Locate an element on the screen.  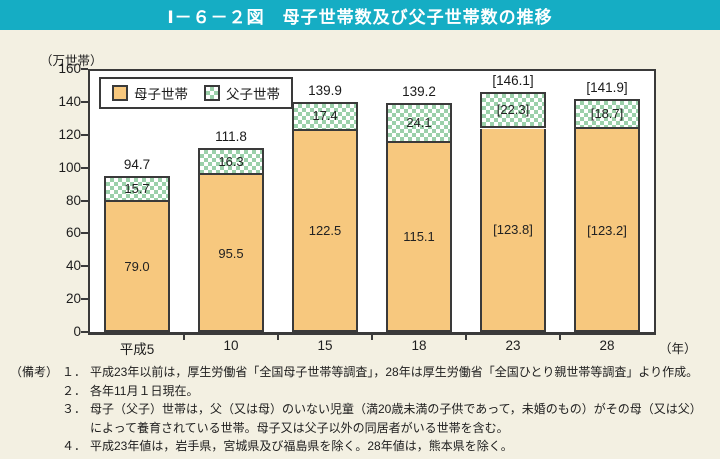
bar-mother-value-label: 115.1 is located at coordinates (419, 237).